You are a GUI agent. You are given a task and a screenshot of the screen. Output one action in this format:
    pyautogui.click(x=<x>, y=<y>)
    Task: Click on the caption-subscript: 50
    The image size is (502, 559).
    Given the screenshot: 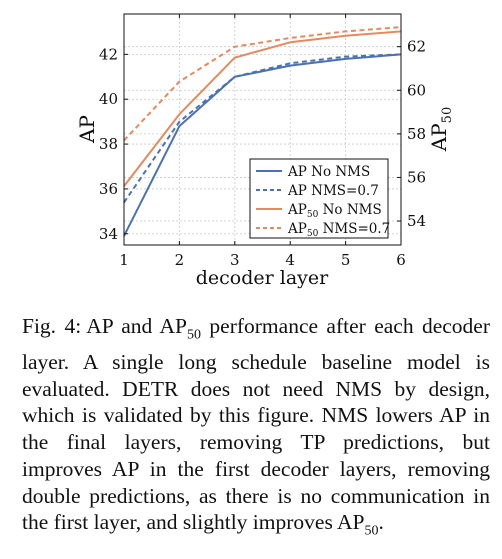 What is the action you would take?
    pyautogui.click(x=194, y=334)
    